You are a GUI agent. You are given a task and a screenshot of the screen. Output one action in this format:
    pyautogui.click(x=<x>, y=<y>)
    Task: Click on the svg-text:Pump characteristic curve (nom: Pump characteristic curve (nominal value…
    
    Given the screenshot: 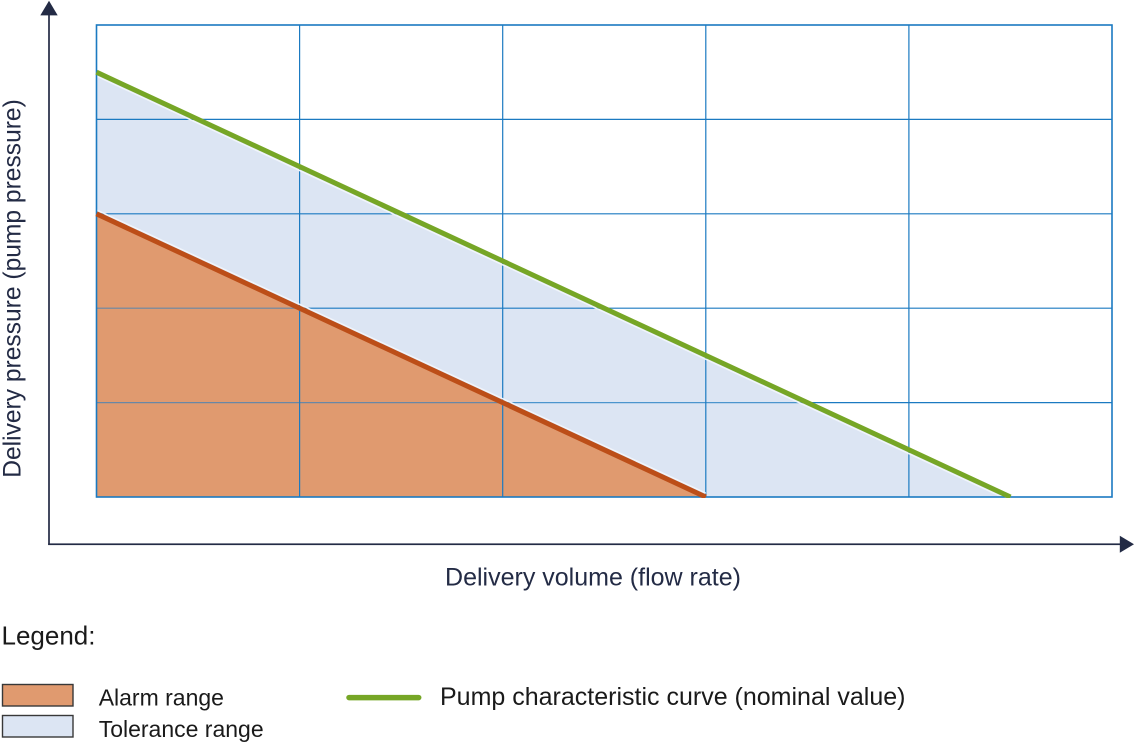 What is the action you would take?
    pyautogui.click(x=672, y=697)
    